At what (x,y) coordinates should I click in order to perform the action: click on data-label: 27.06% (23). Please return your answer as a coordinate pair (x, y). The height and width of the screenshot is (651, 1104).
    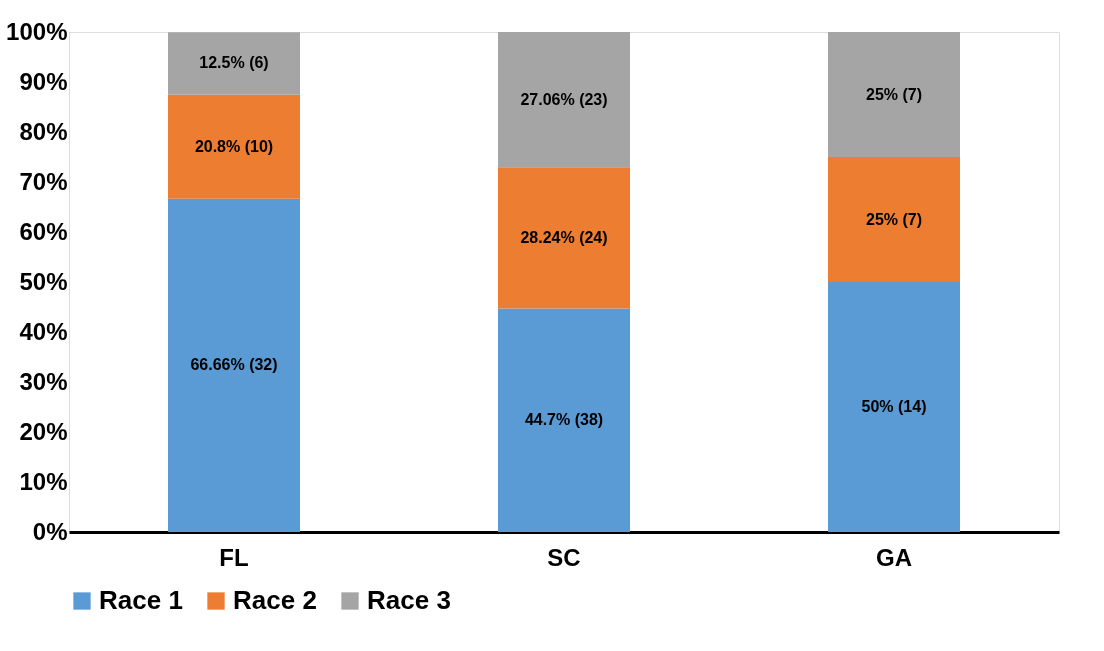
    Looking at the image, I should click on (564, 99).